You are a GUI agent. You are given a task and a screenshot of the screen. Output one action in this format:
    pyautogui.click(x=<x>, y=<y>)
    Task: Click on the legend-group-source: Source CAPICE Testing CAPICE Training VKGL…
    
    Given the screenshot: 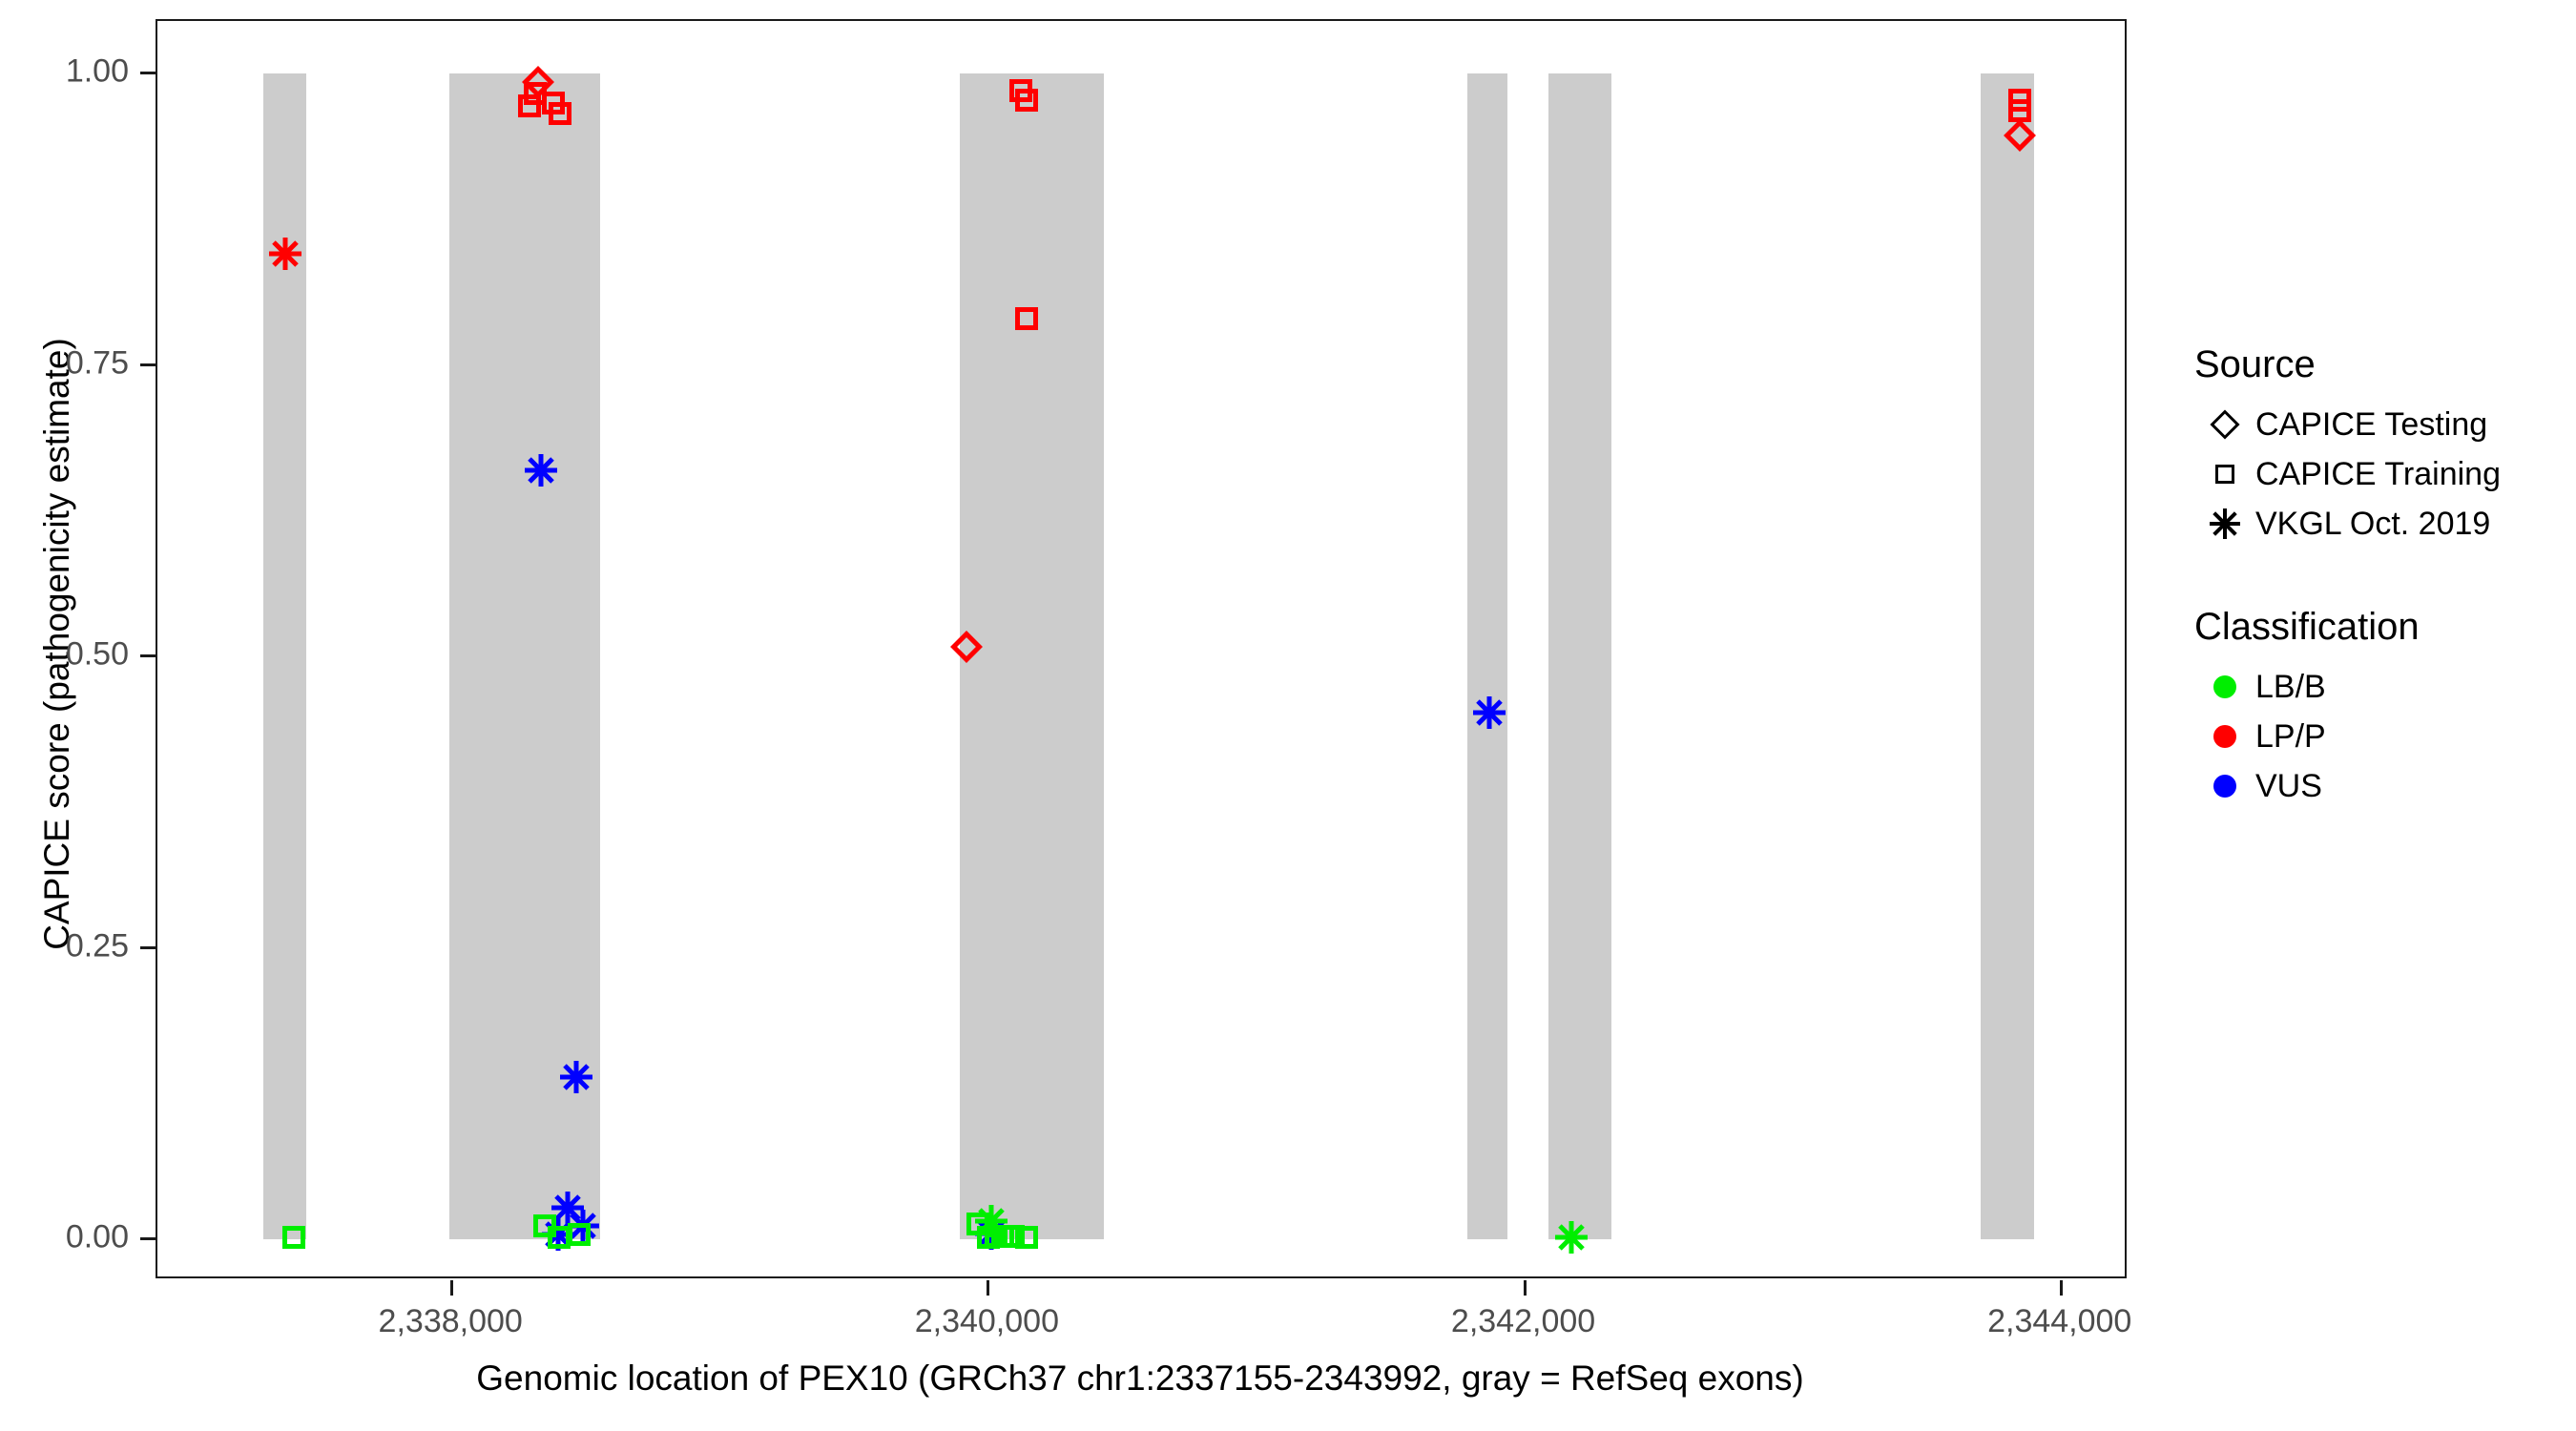 What is the action you would take?
    pyautogui.click(x=2375, y=446)
    